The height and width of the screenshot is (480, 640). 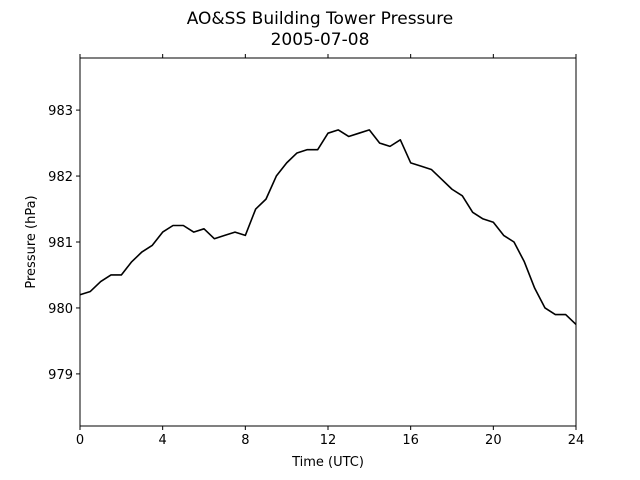 What do you see at coordinates (493, 440) in the screenshot?
I see `x-tick-label: 20` at bounding box center [493, 440].